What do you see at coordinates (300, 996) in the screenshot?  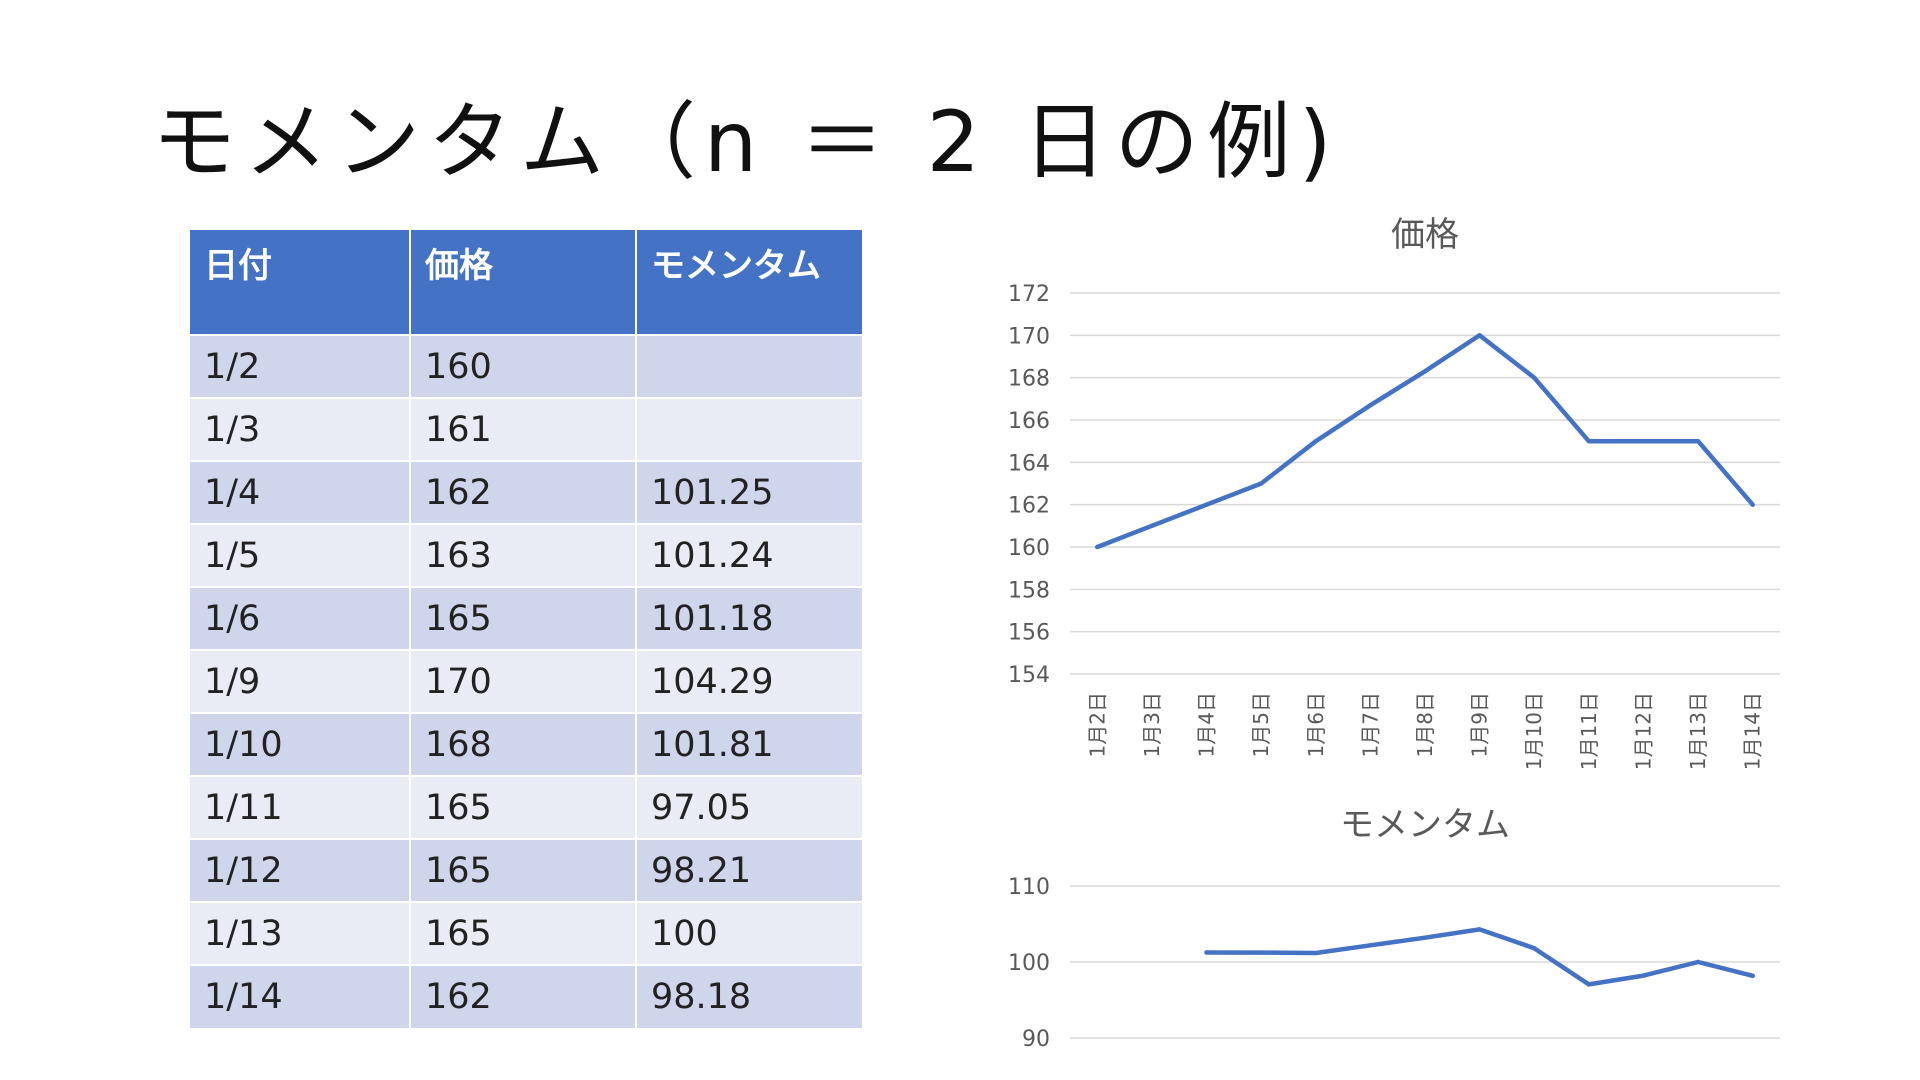 I see `cell-date: 1/14` at bounding box center [300, 996].